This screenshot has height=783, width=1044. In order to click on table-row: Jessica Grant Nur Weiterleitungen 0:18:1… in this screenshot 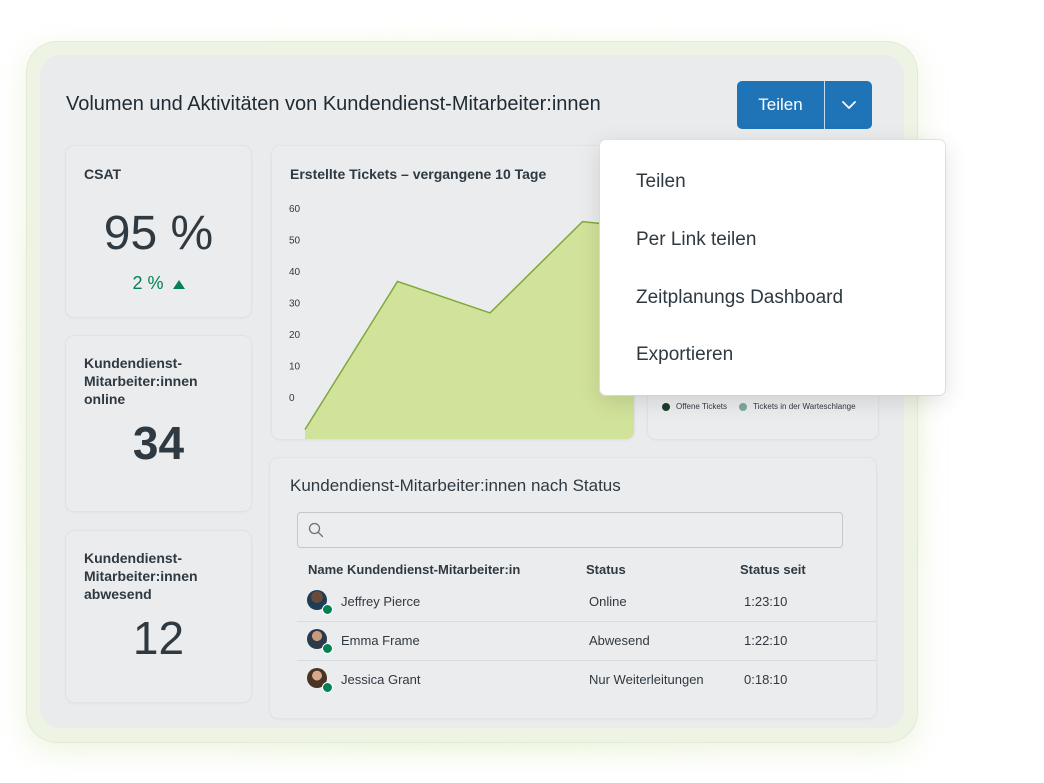, I will do `click(587, 679)`.